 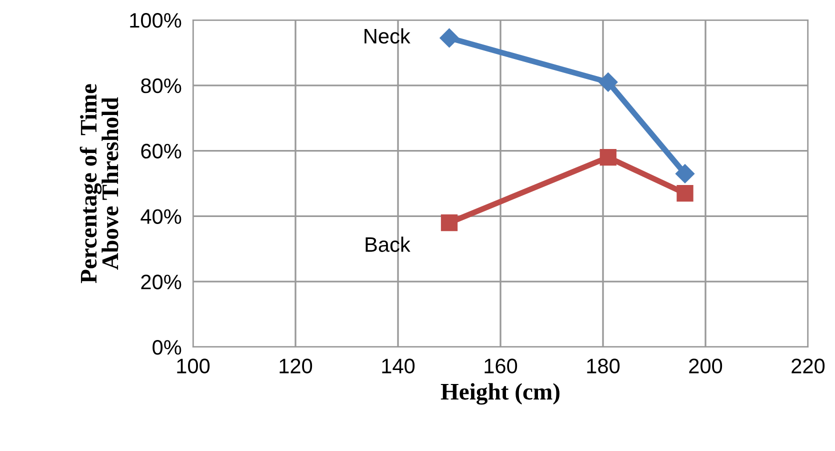 I want to click on x-tick-label: 160, so click(x=501, y=366).